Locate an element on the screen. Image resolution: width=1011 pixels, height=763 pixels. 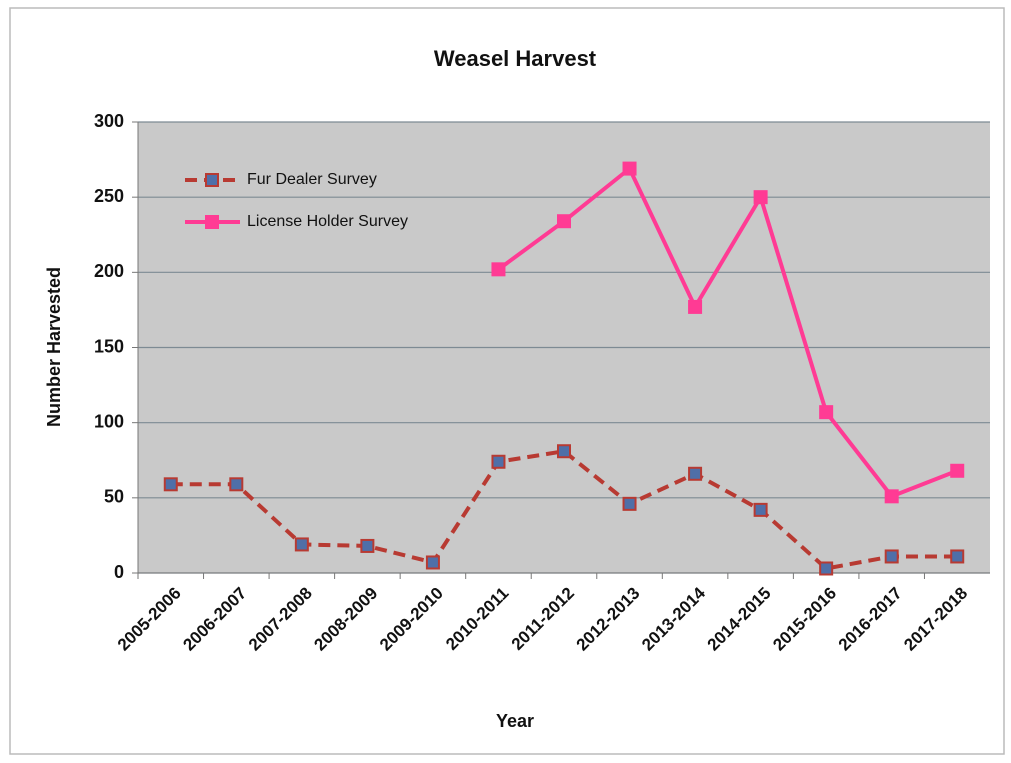
x-axis-label: Year is located at coordinates (515, 721).